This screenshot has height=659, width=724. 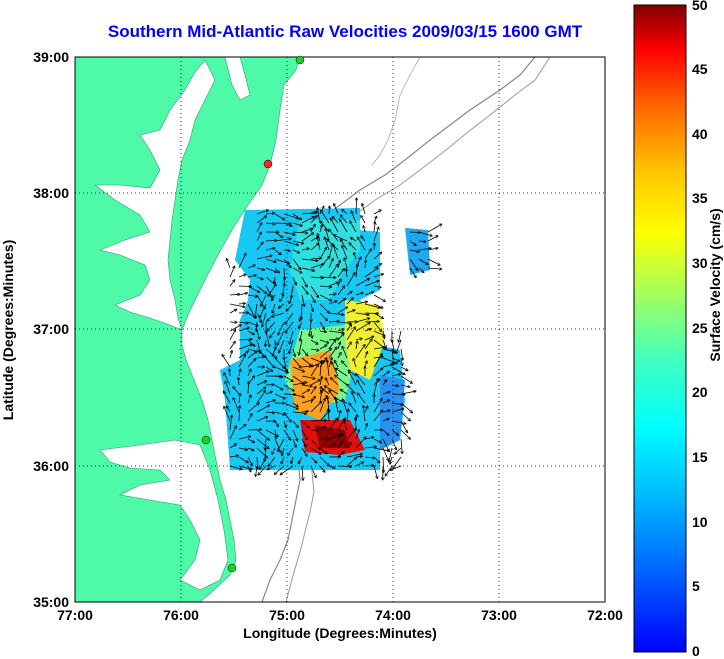 I want to click on colorbar-tick-label: 40, so click(x=700, y=134).